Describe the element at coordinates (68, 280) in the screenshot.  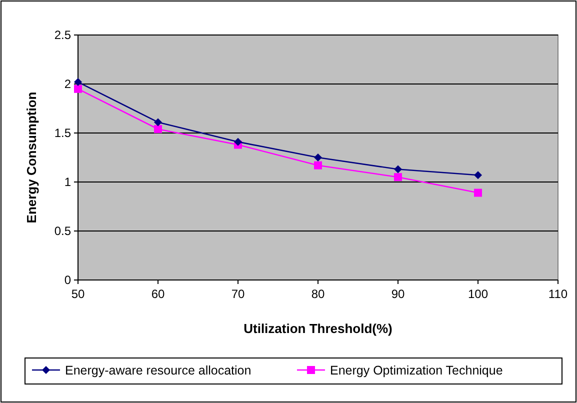
I see `y-tick-label: 0` at that location.